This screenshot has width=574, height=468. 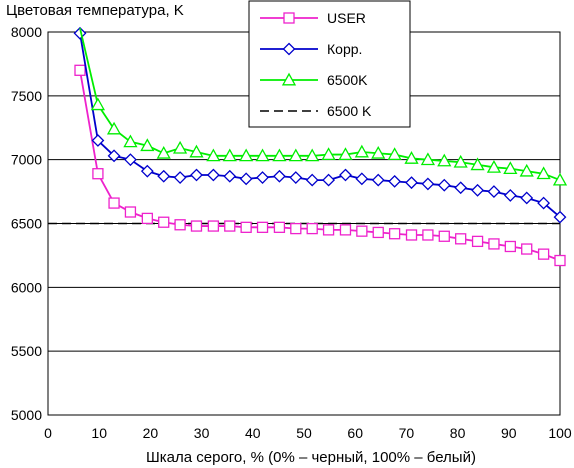 I want to click on legend-entry: 6500 K, so click(x=316, y=111).